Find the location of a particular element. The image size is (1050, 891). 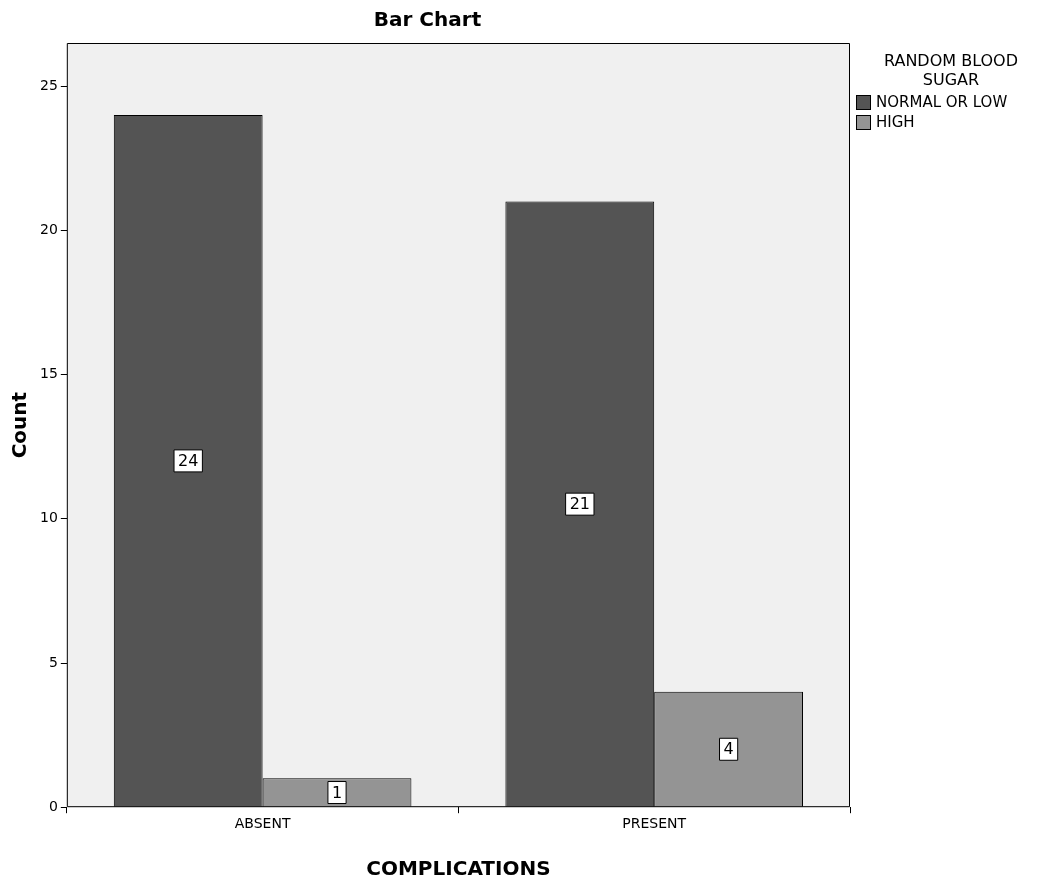

y-tick-label: 25 is located at coordinates (48, 84).